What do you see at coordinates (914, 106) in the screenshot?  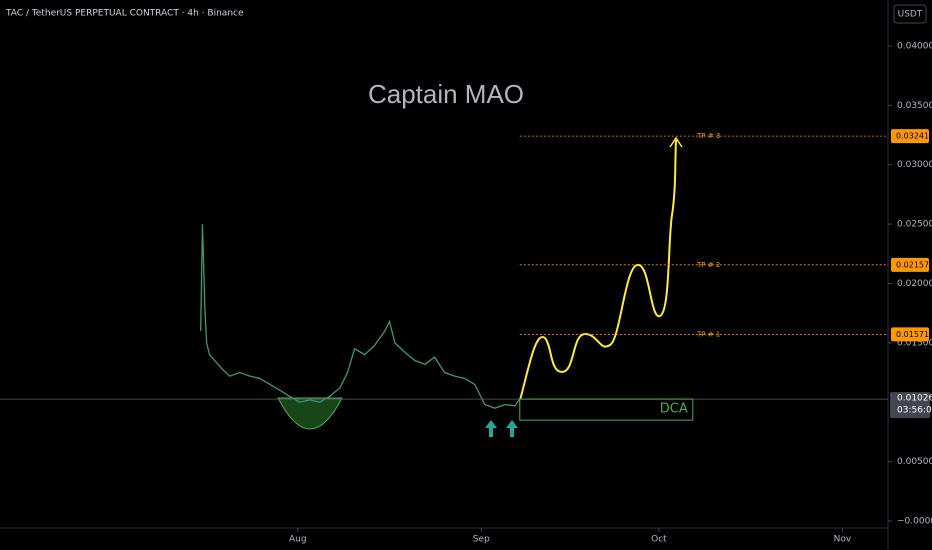 I see `y-tick-label: 0.03500` at bounding box center [914, 106].